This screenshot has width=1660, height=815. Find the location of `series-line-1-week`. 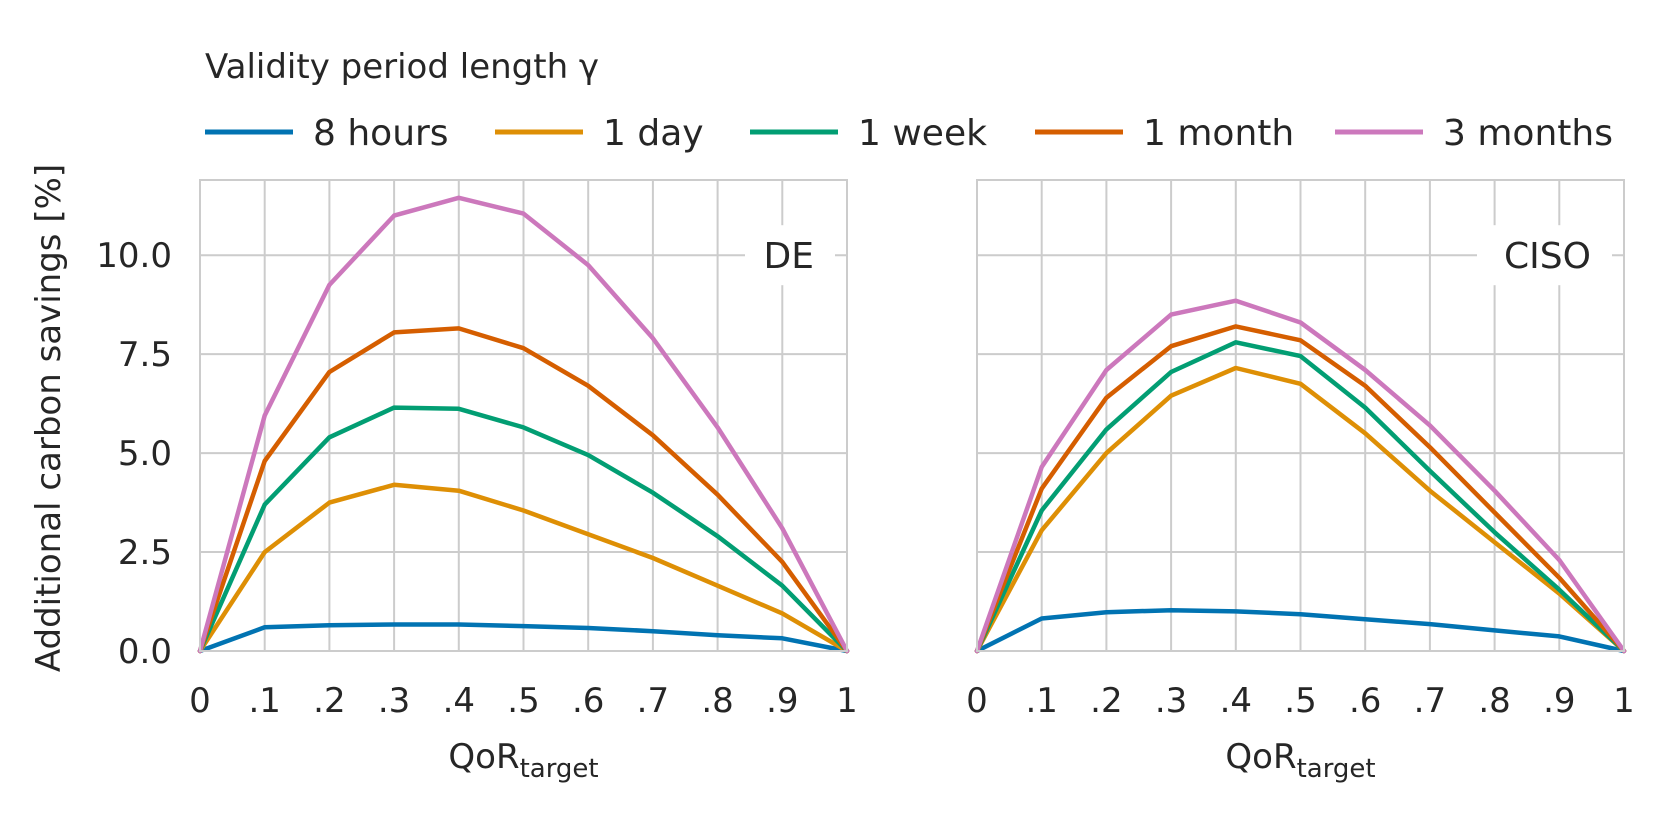

series-line-1-week is located at coordinates (523, 529).